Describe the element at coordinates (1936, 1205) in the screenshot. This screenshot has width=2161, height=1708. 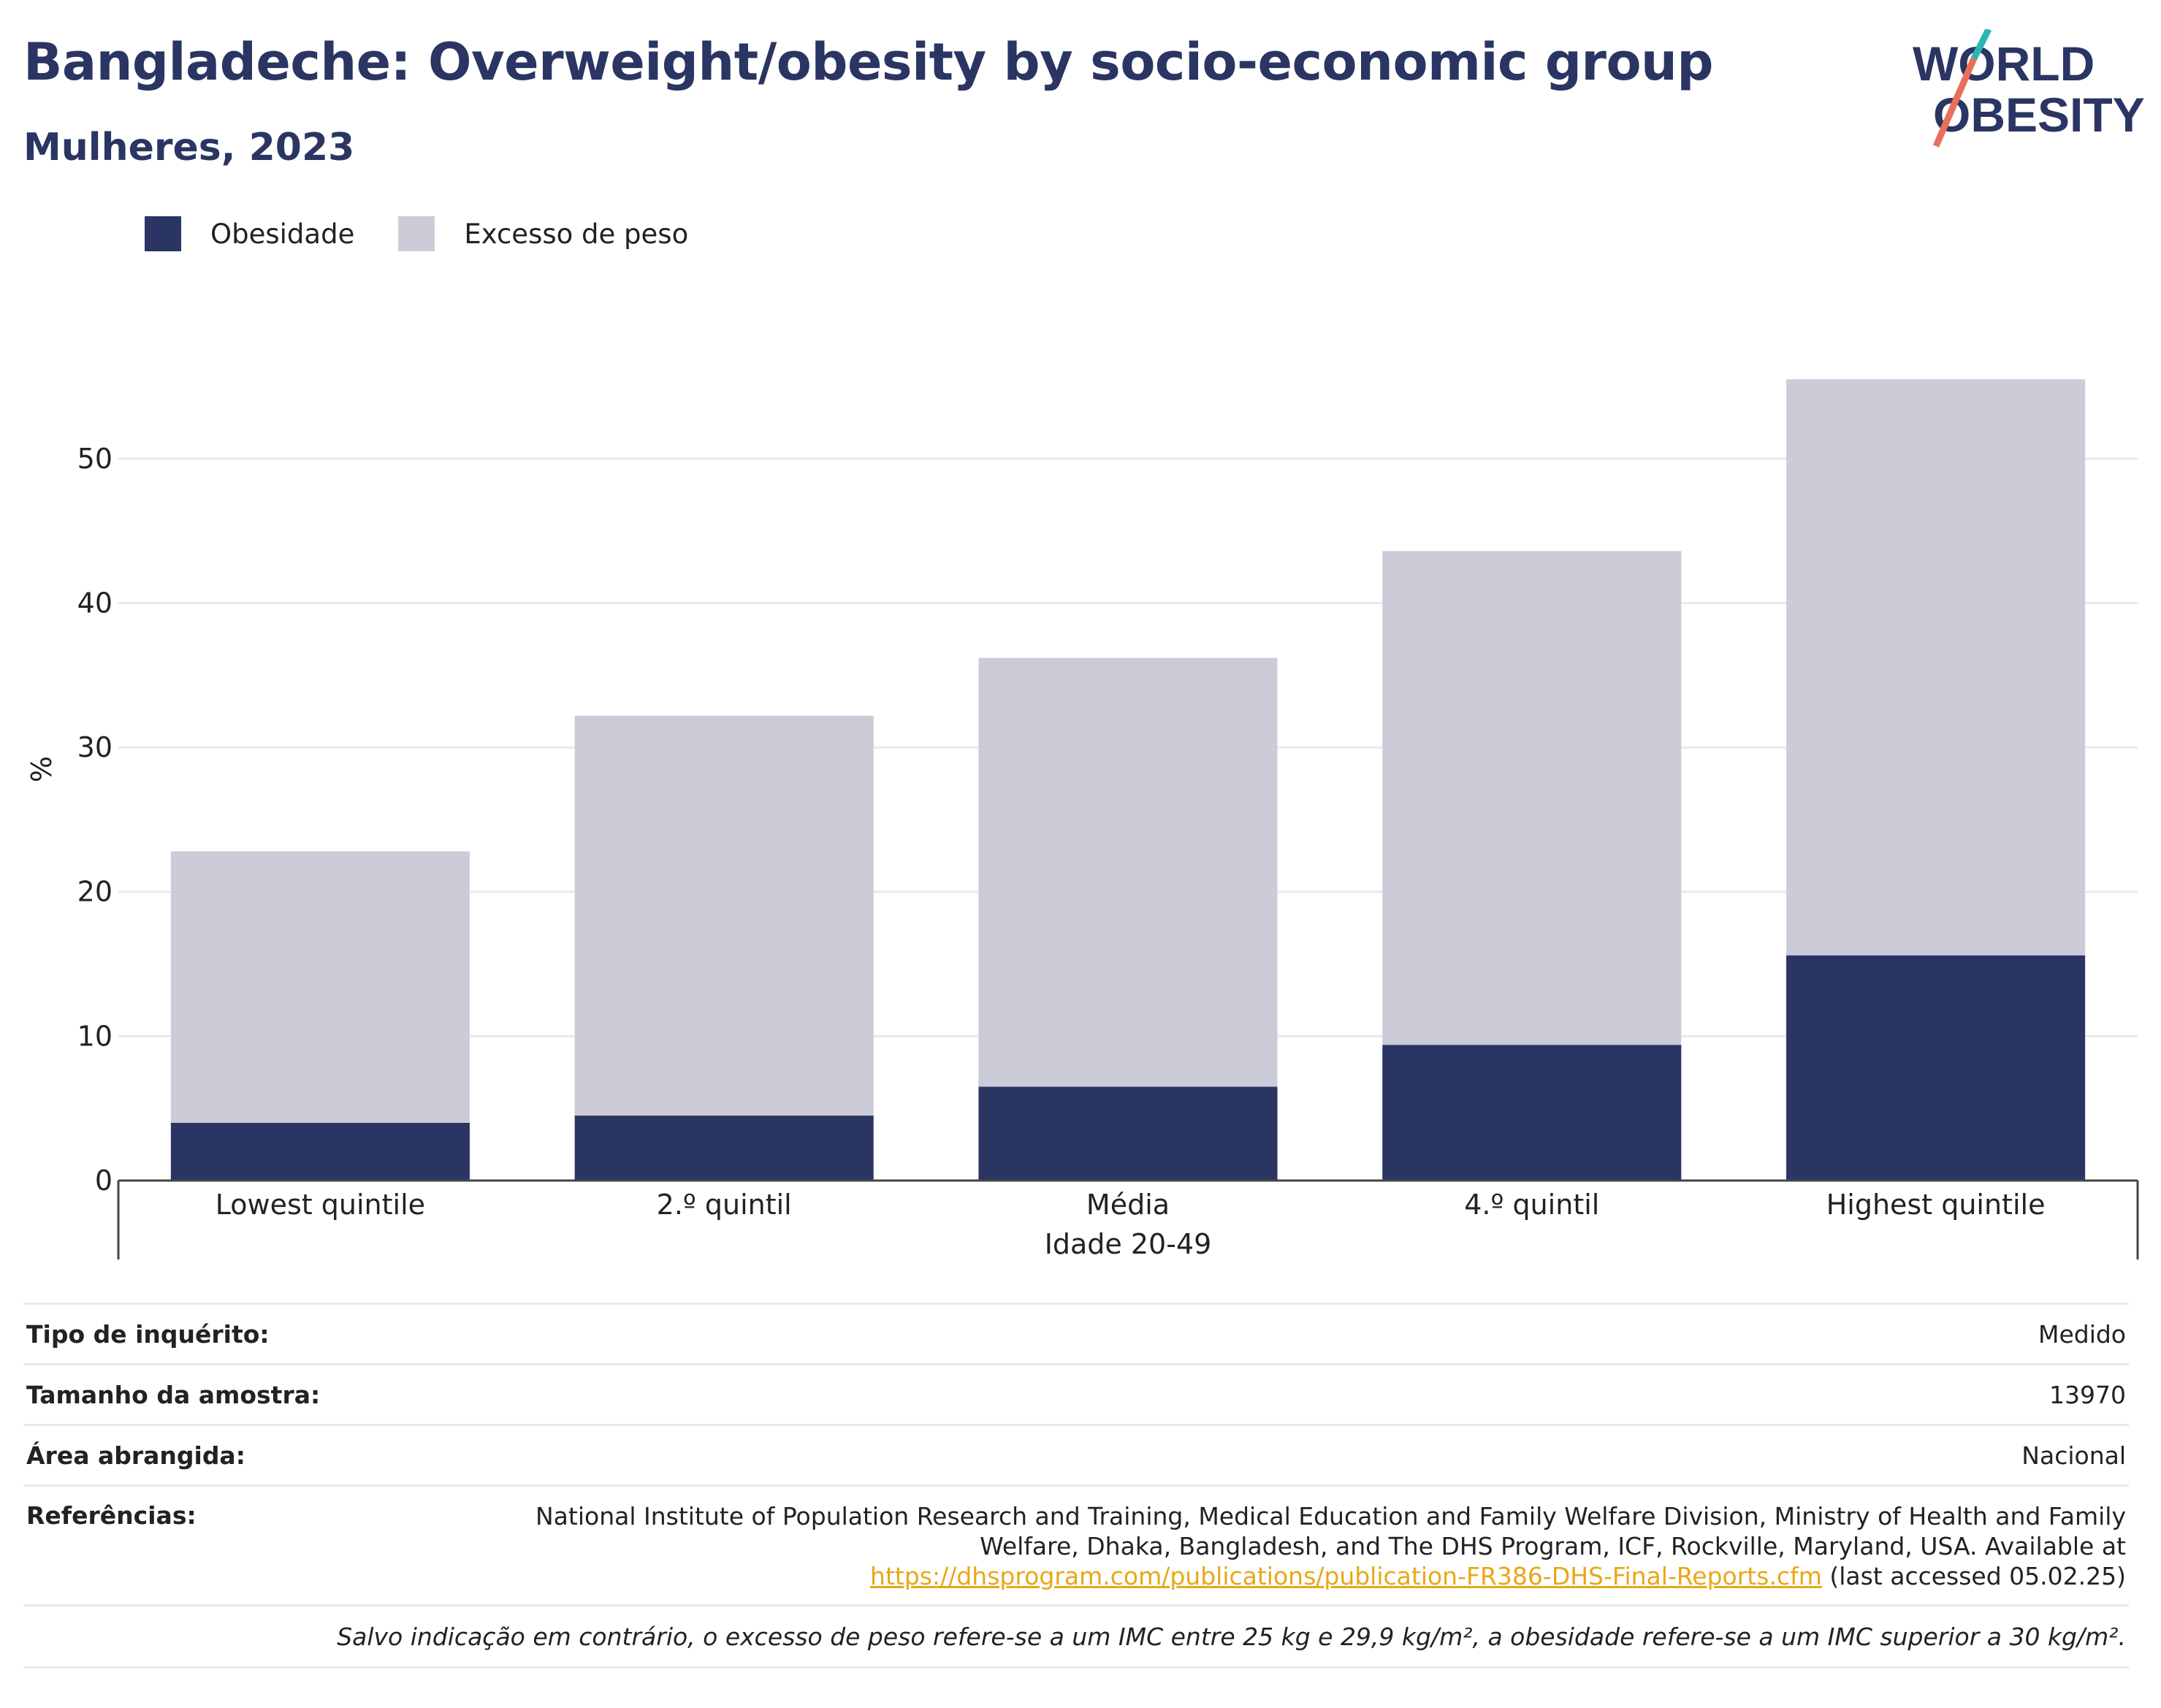
I see `x-tick-label-4: Highest quintile` at that location.